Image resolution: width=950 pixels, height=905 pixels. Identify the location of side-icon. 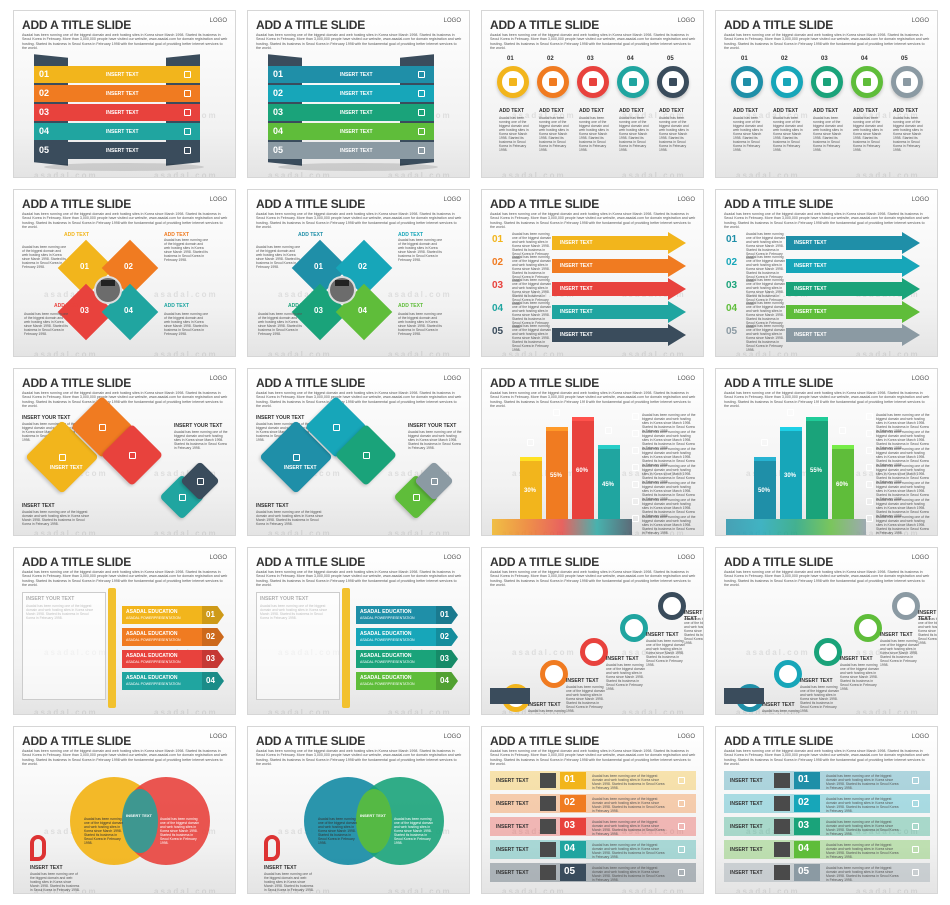
(869, 484).